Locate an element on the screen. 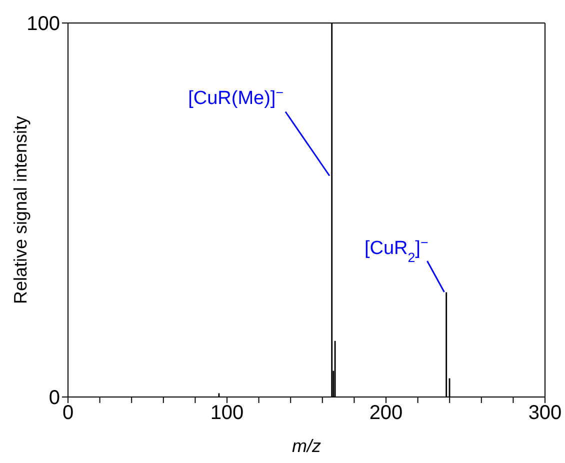 Image resolution: width=565 pixels, height=463 pixels. x-tick-label: 300 is located at coordinates (545, 413).